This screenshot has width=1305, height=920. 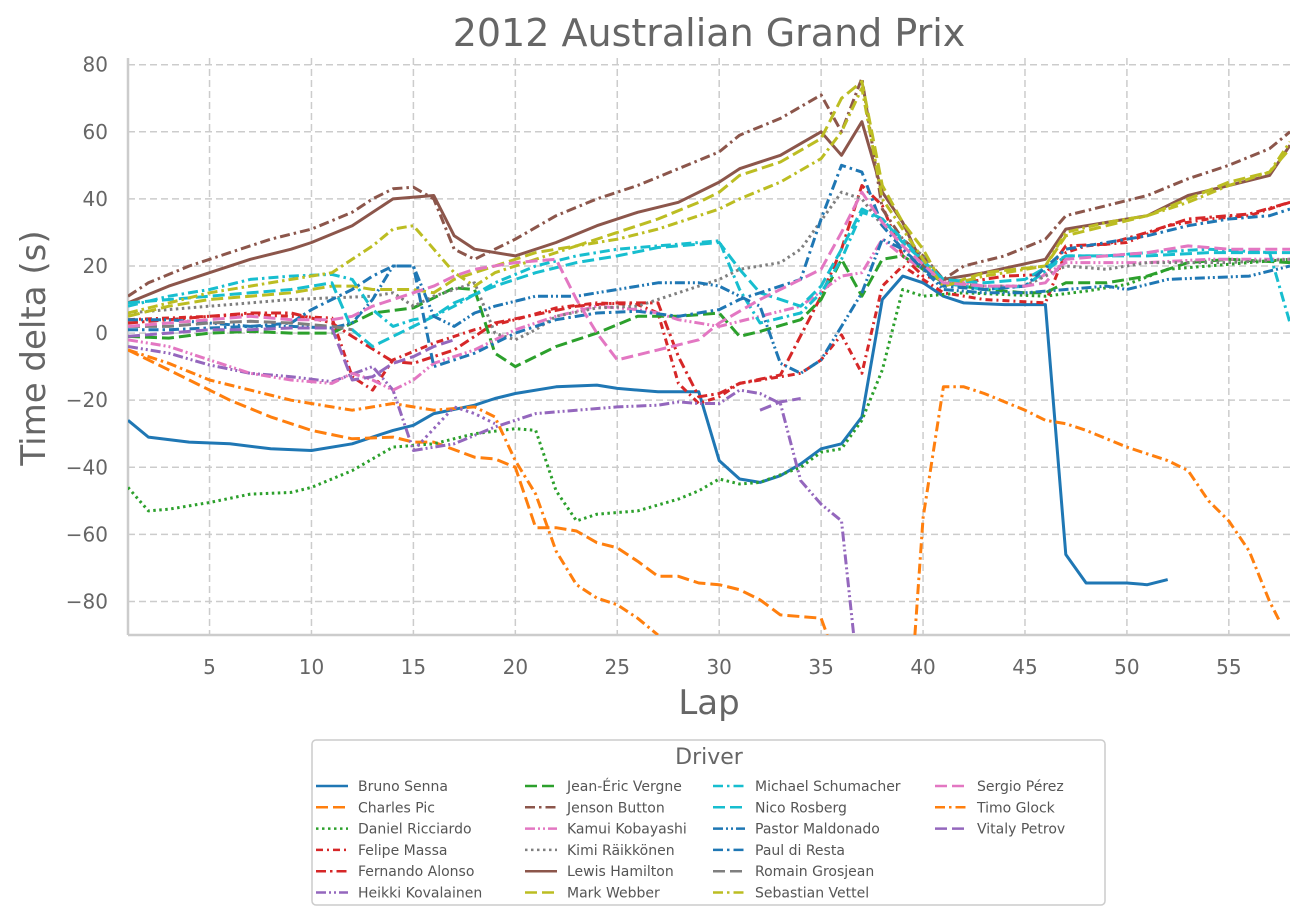 What do you see at coordinates (87, 534) in the screenshot?
I see `y-tick-label: −60` at bounding box center [87, 534].